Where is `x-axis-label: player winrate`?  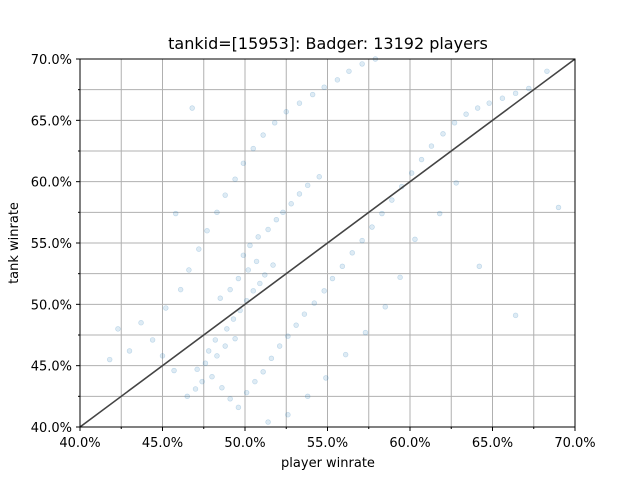
x-axis-label: player winrate is located at coordinates (328, 463).